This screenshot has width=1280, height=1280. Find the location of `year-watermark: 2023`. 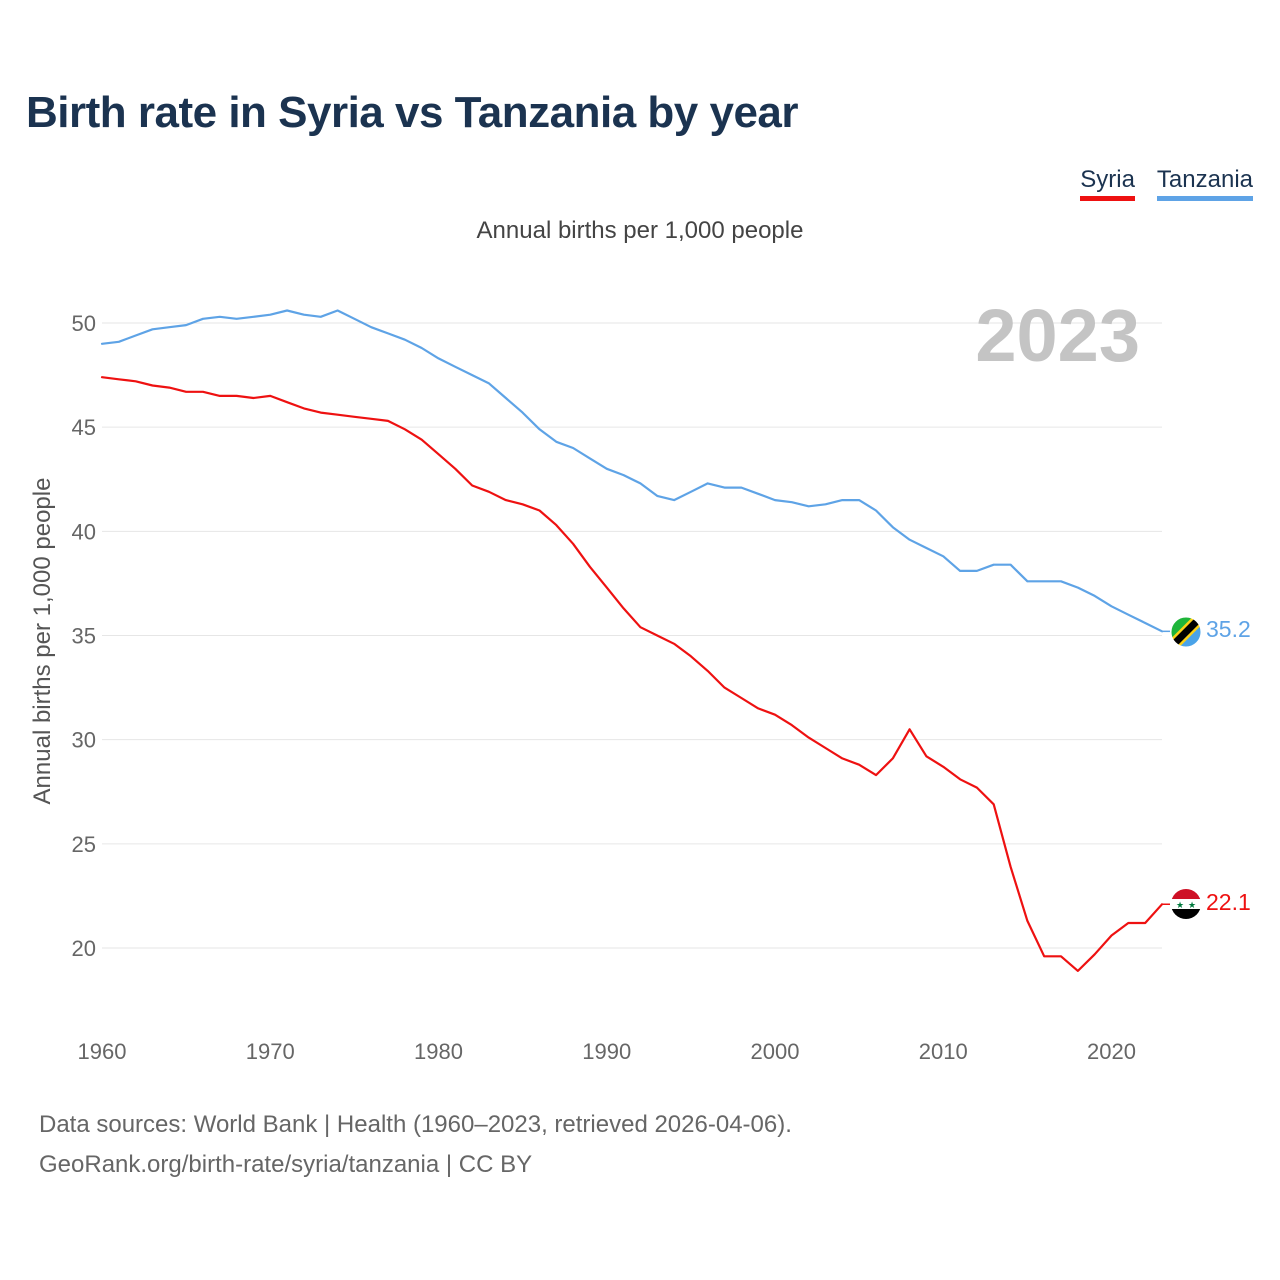

year-watermark: 2023 is located at coordinates (1057, 335).